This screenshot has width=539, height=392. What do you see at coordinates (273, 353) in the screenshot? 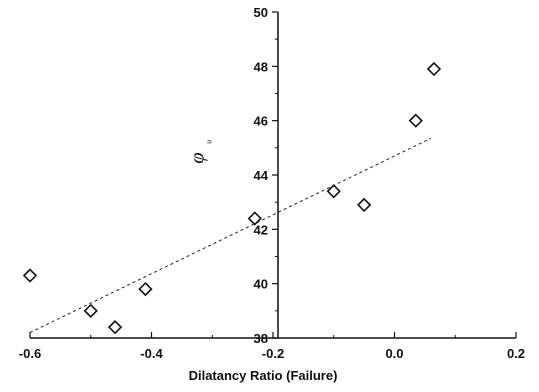
I see `x-tick-label: -0.2` at bounding box center [273, 353].